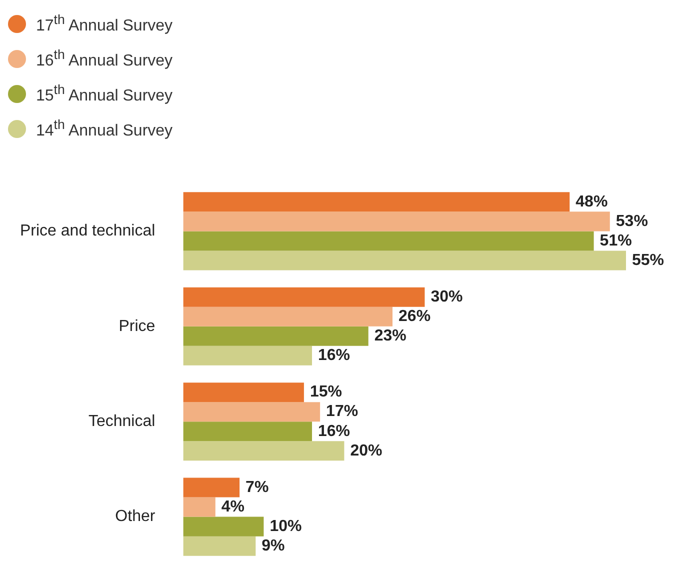 This screenshot has height=587, width=676. I want to click on data-label: 51%, so click(616, 241).